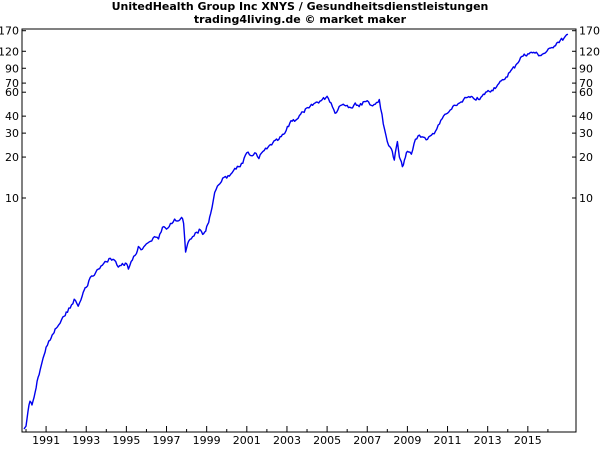 The width and height of the screenshot is (600, 450). I want to click on x-tick-label: 1995, so click(126, 440).